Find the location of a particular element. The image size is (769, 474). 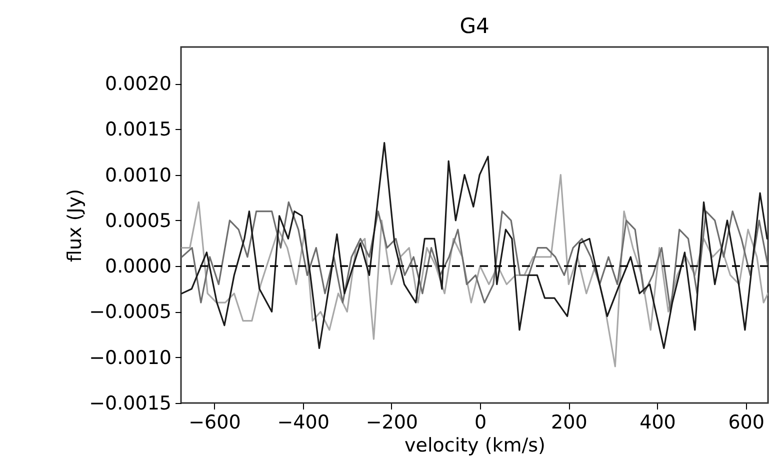

x-tick-label: 400 is located at coordinates (658, 423).